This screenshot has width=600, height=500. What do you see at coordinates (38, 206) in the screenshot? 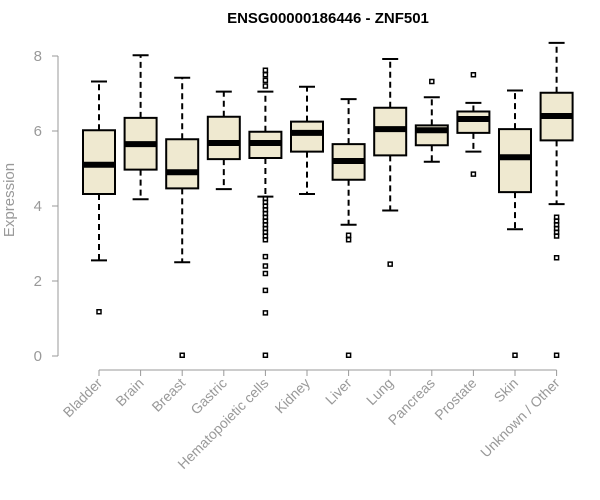
I see `y-tick-label: 4` at bounding box center [38, 206].